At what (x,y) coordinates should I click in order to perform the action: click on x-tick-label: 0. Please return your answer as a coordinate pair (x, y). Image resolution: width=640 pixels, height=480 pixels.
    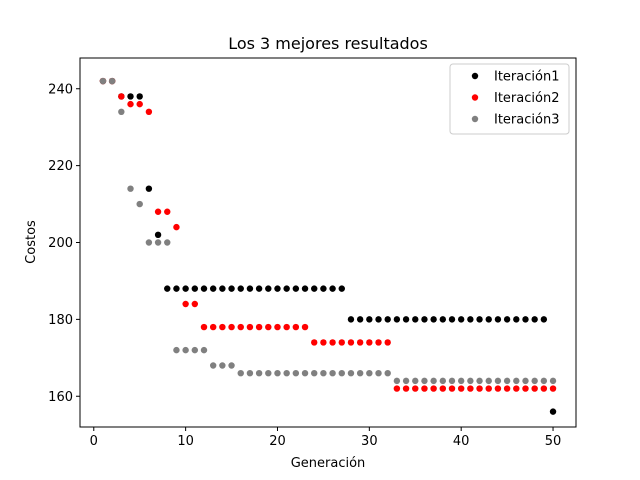
    Looking at the image, I should click on (94, 441).